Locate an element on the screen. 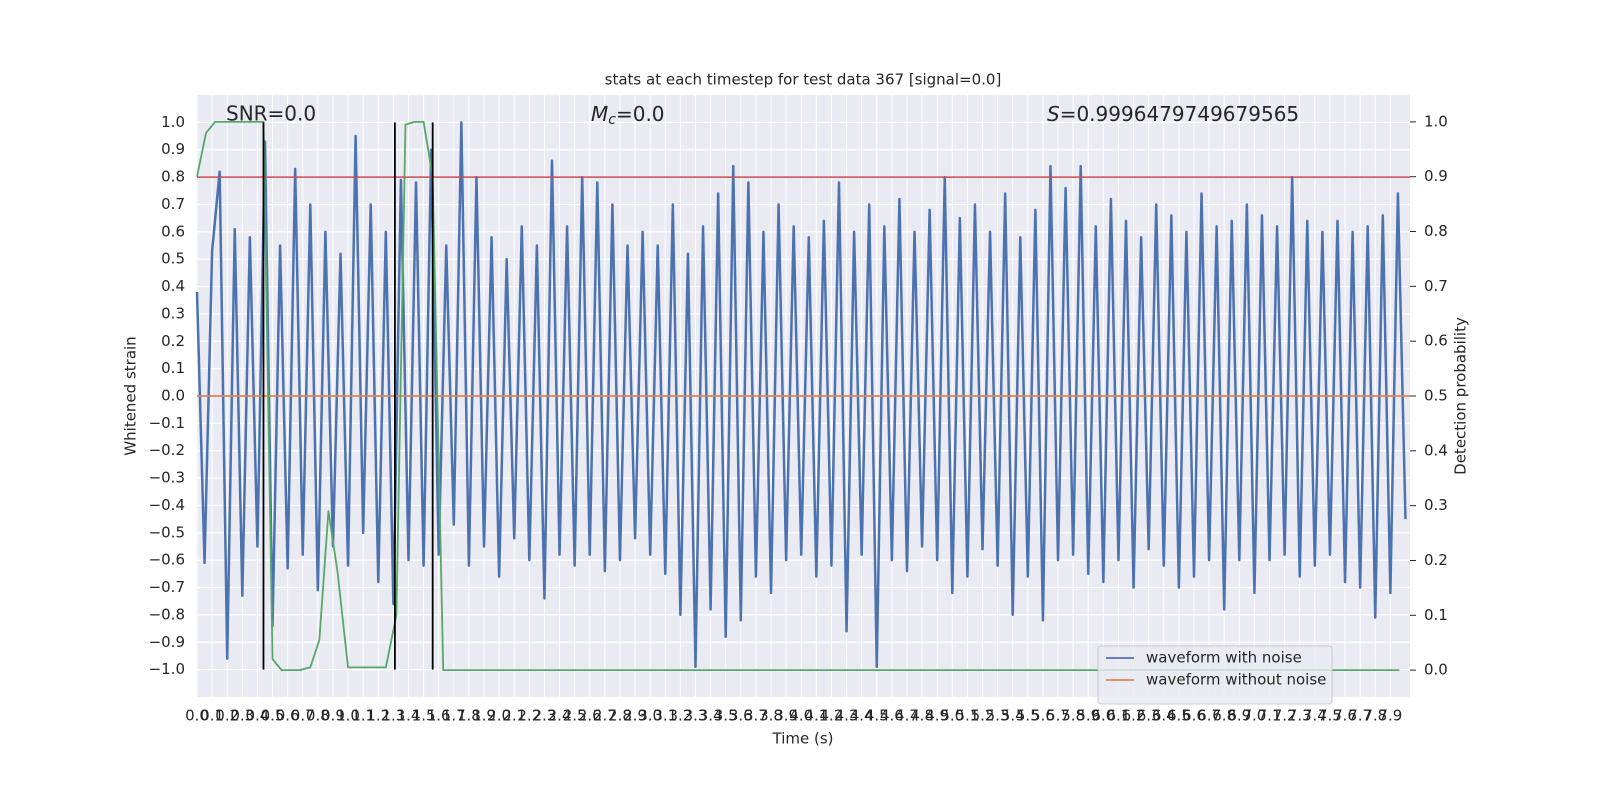 This screenshot has width=1600, height=804. x-tick-label: 4.4 is located at coordinates (862, 716).